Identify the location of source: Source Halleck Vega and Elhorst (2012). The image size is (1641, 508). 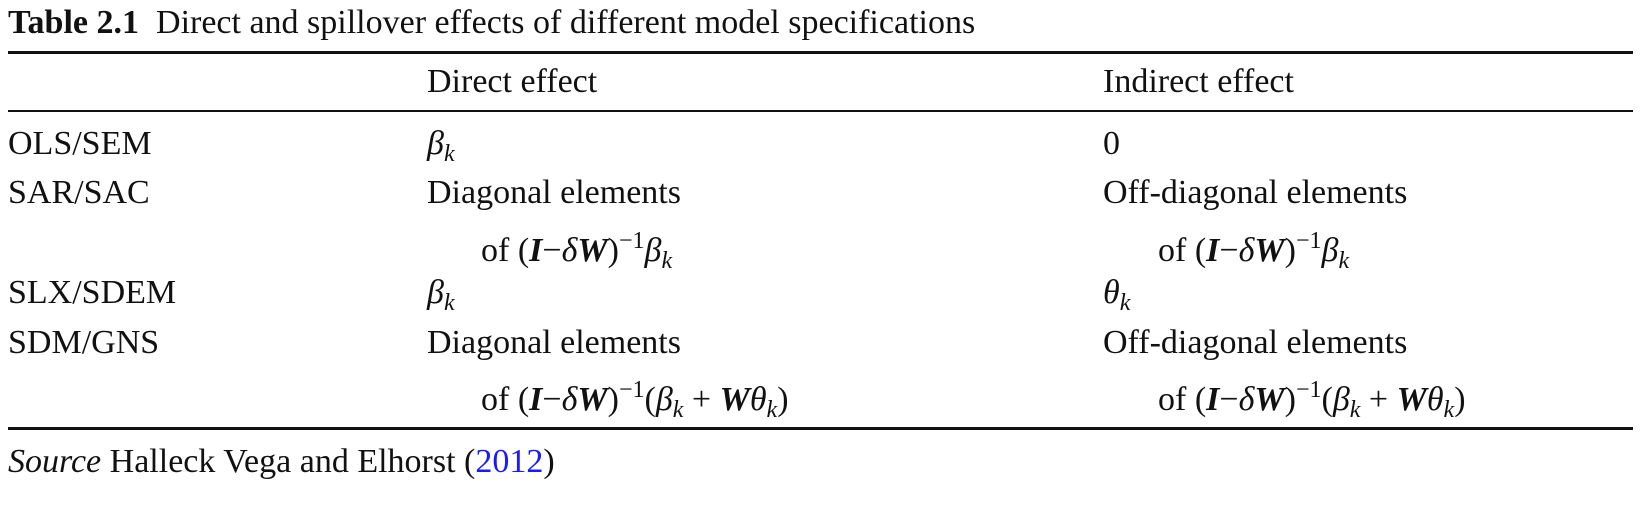
(281, 462).